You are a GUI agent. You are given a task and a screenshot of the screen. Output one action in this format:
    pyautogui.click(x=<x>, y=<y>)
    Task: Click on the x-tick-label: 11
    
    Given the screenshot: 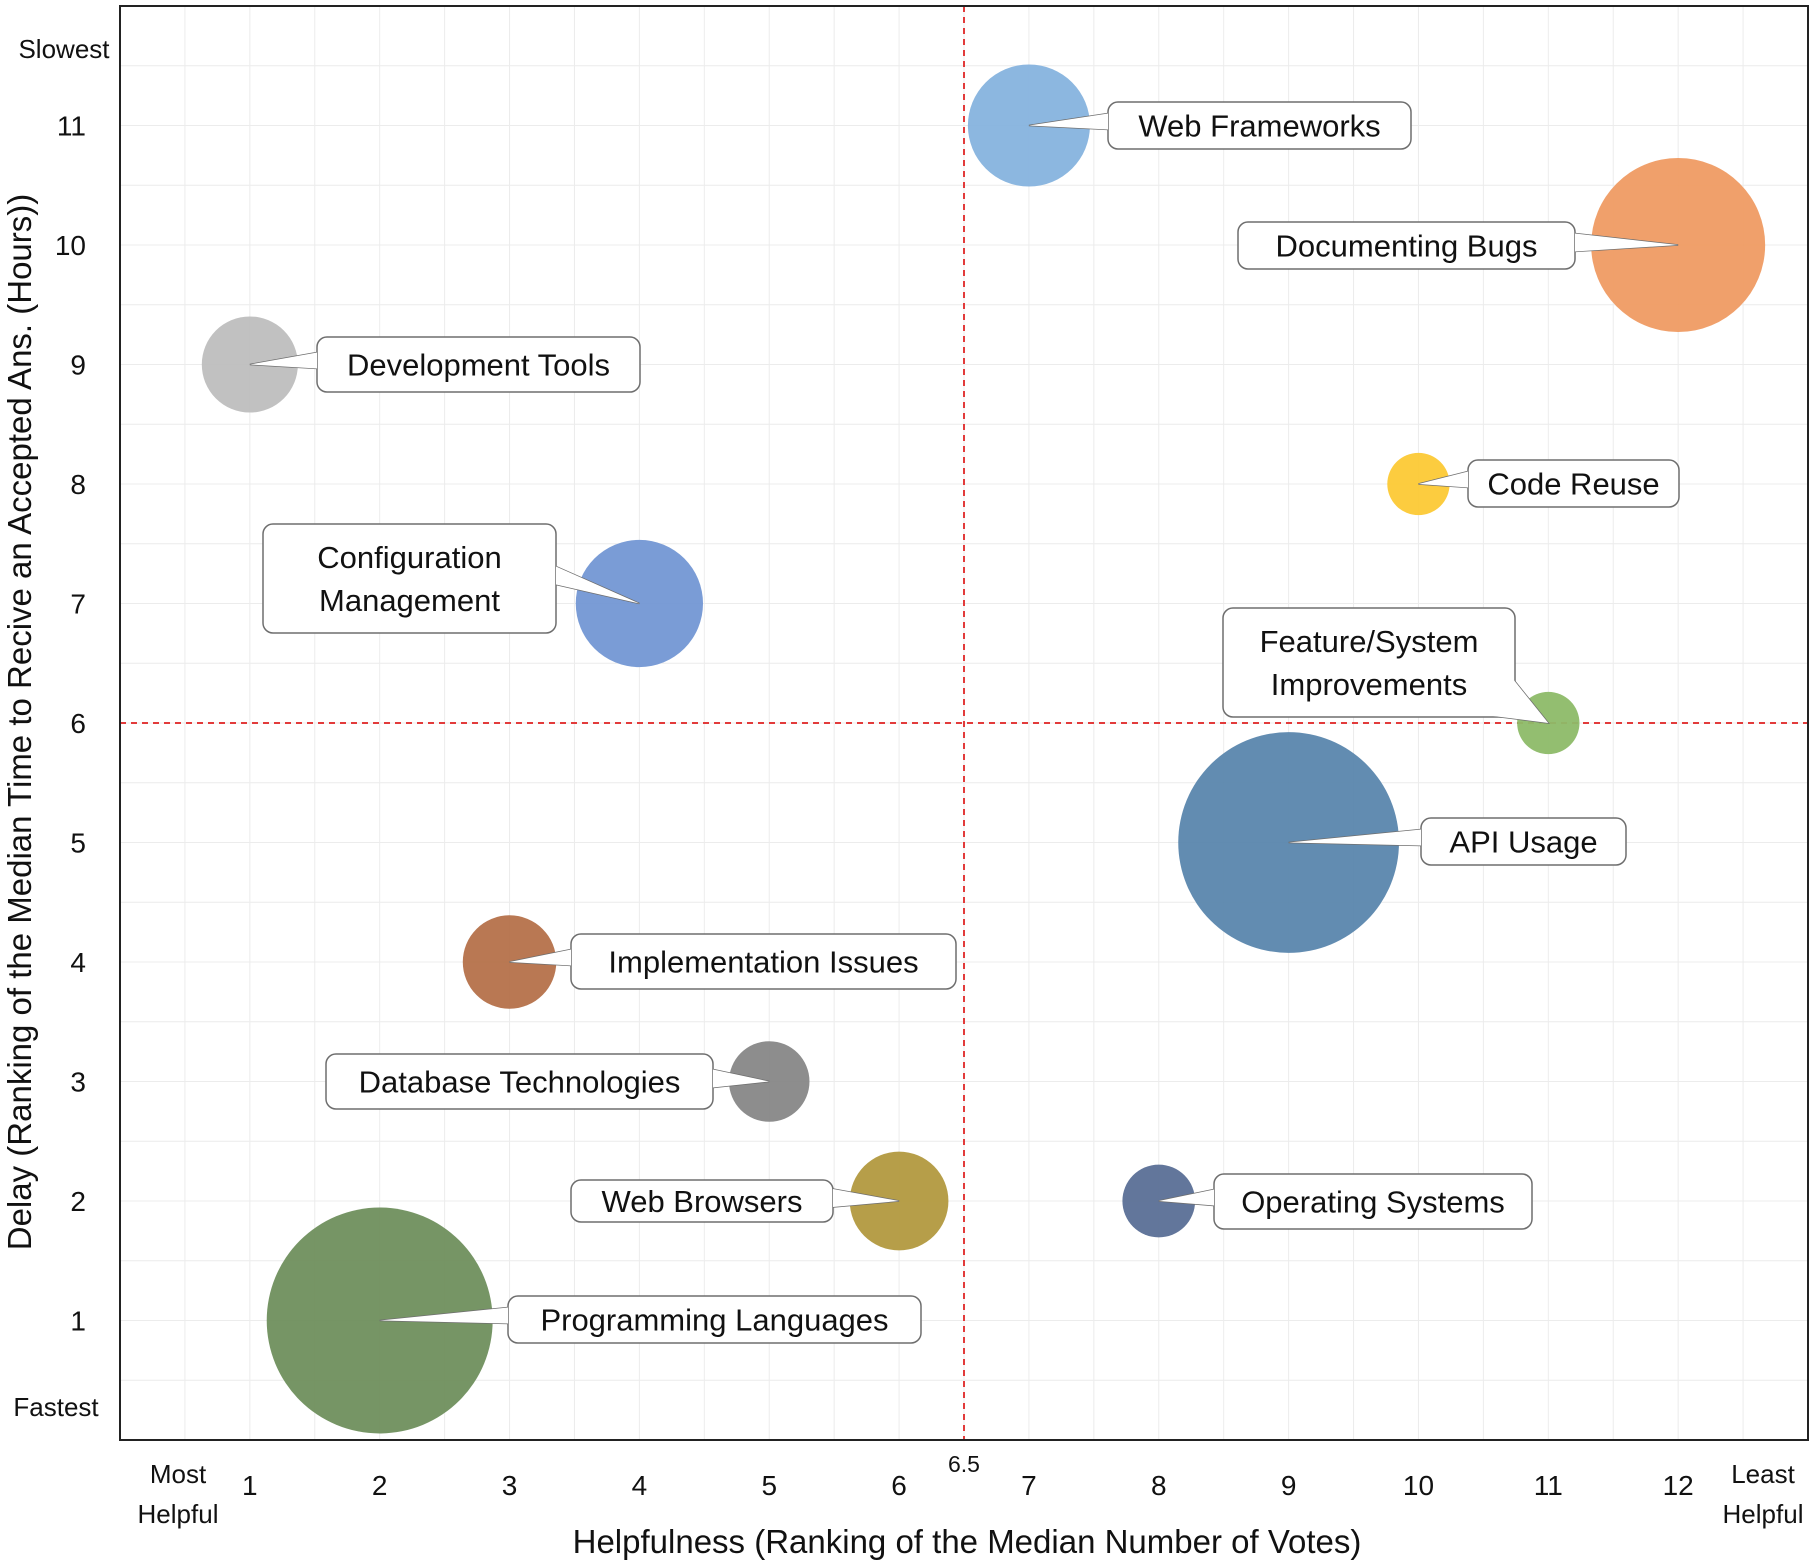 What is the action you would take?
    pyautogui.click(x=1548, y=1485)
    